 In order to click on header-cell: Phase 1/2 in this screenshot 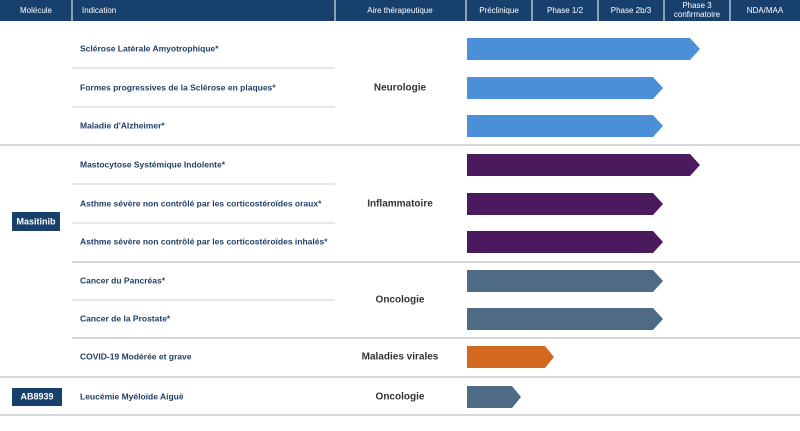, I will do `click(565, 10)`.